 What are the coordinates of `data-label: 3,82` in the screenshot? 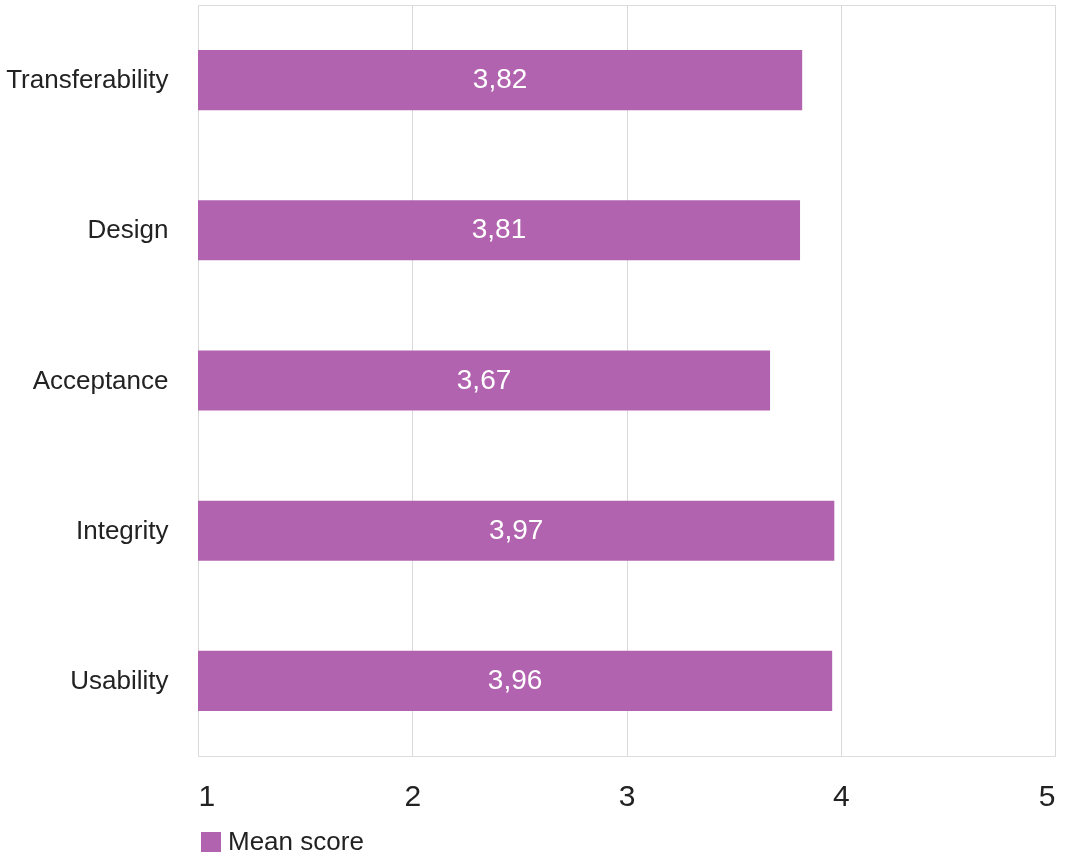 It's located at (500, 79).